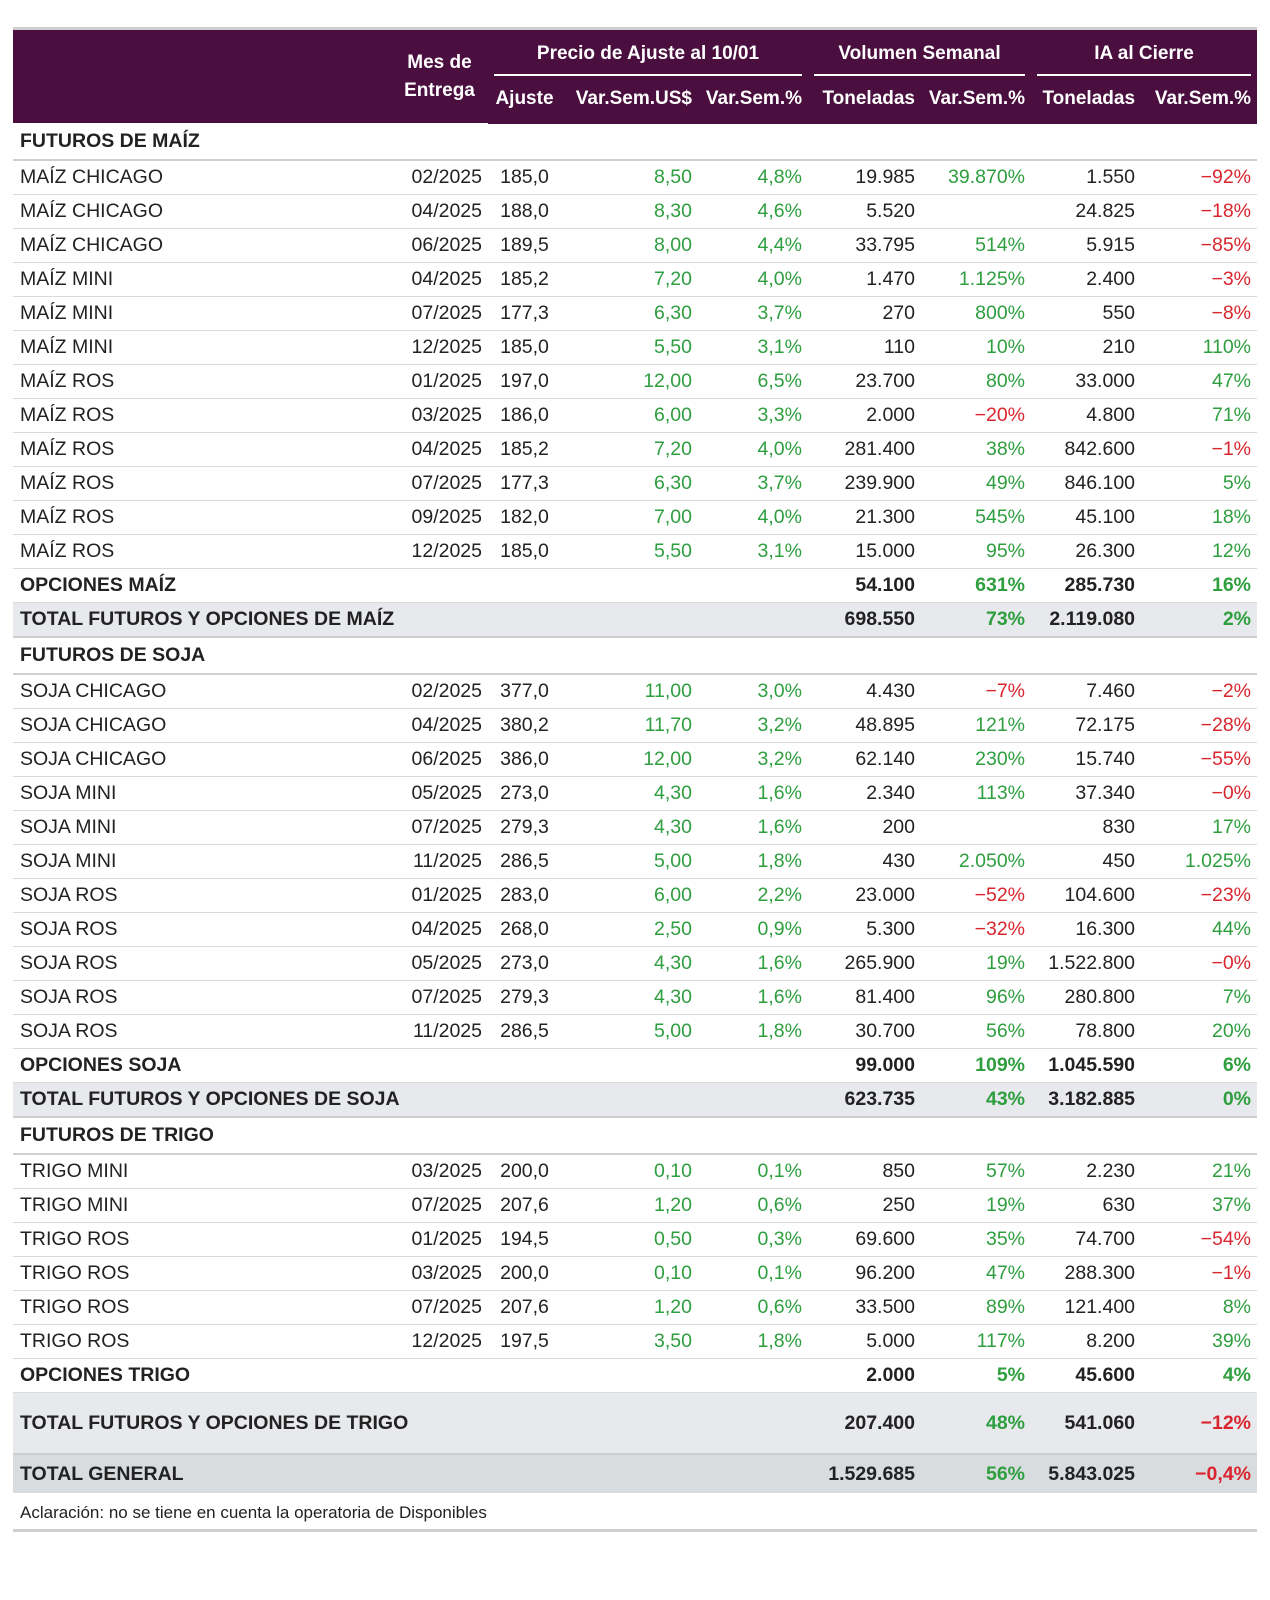 The image size is (1270, 1600). I want to click on adjust-price: 182,0, so click(524, 517).